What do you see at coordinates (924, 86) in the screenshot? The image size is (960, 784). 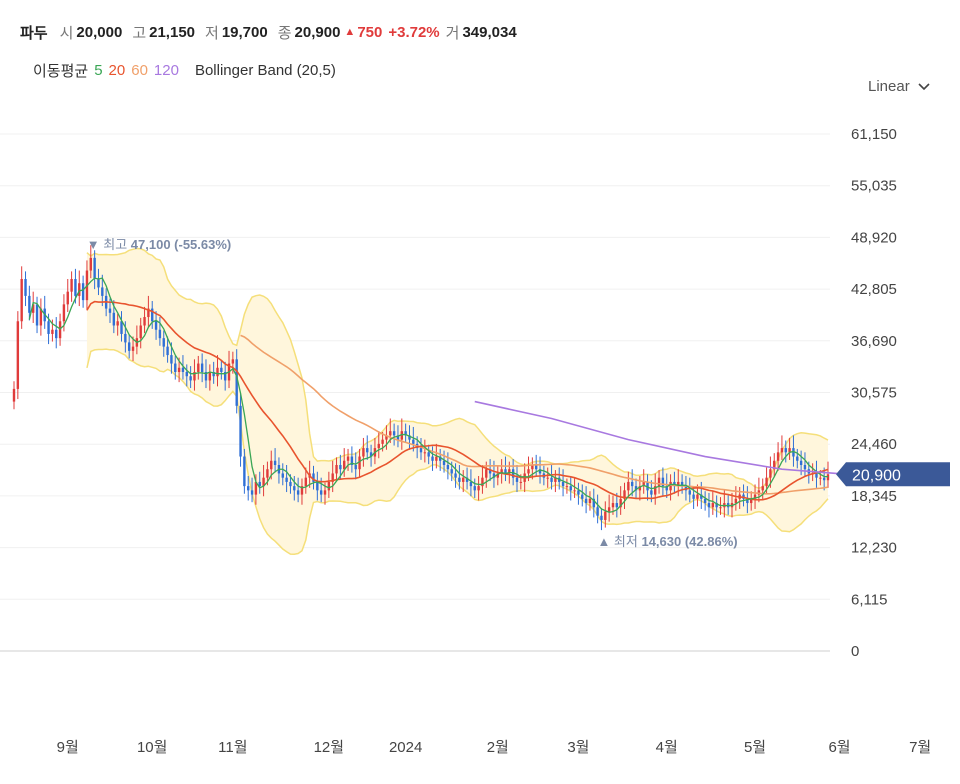 I see `chevron-down-icon` at bounding box center [924, 86].